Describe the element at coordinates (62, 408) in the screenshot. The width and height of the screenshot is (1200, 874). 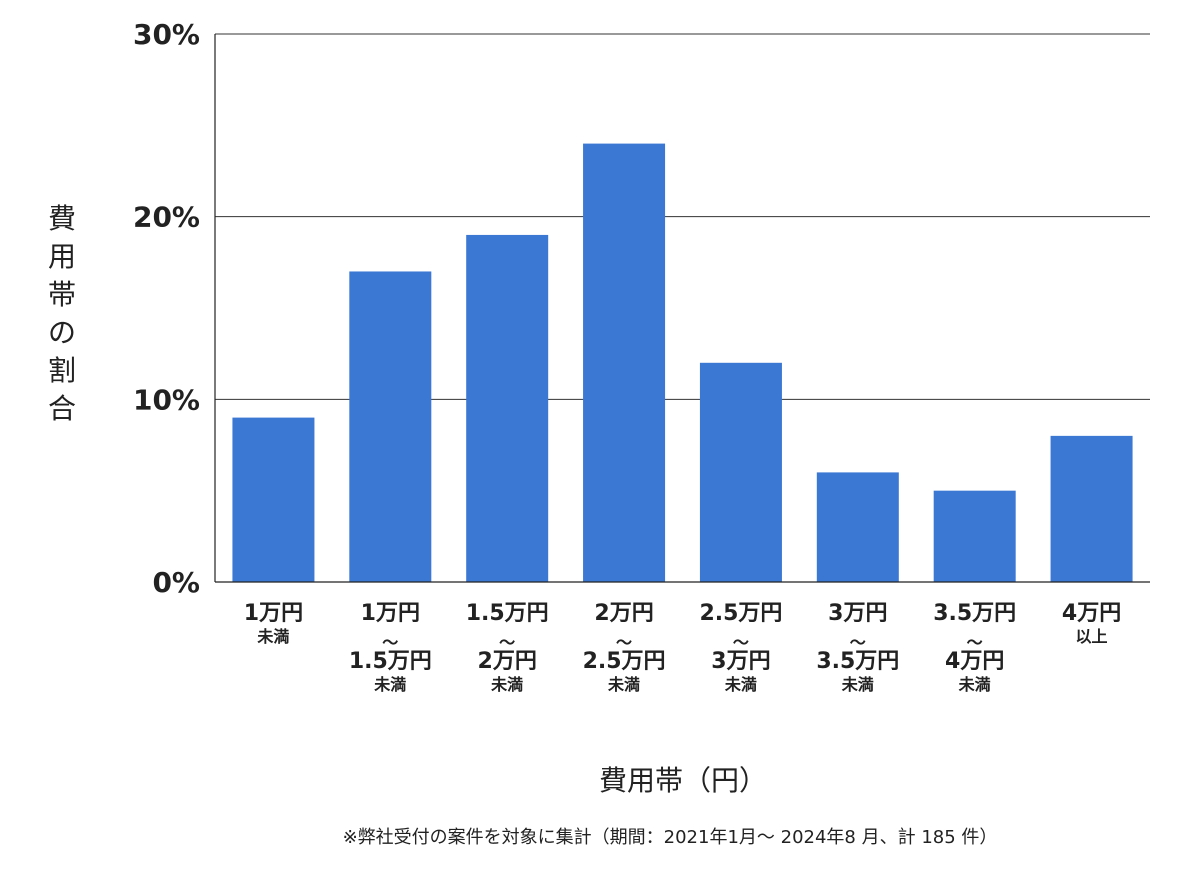
I see `y-axis-label-char: 合` at that location.